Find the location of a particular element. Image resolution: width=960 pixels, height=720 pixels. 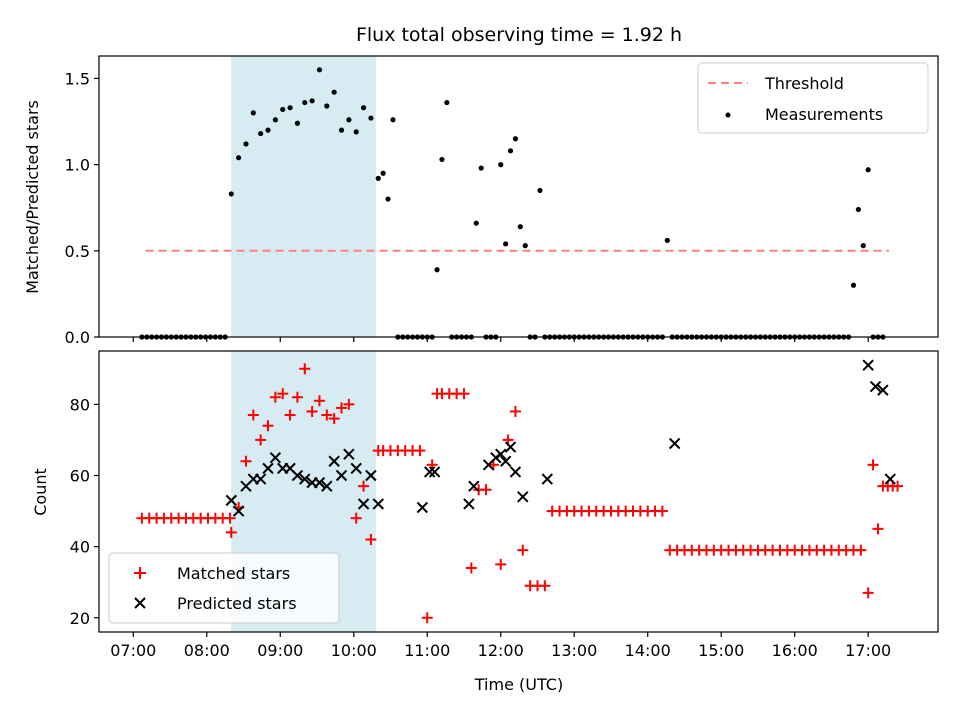

y-tick-label: 1.0 is located at coordinates (77, 165).